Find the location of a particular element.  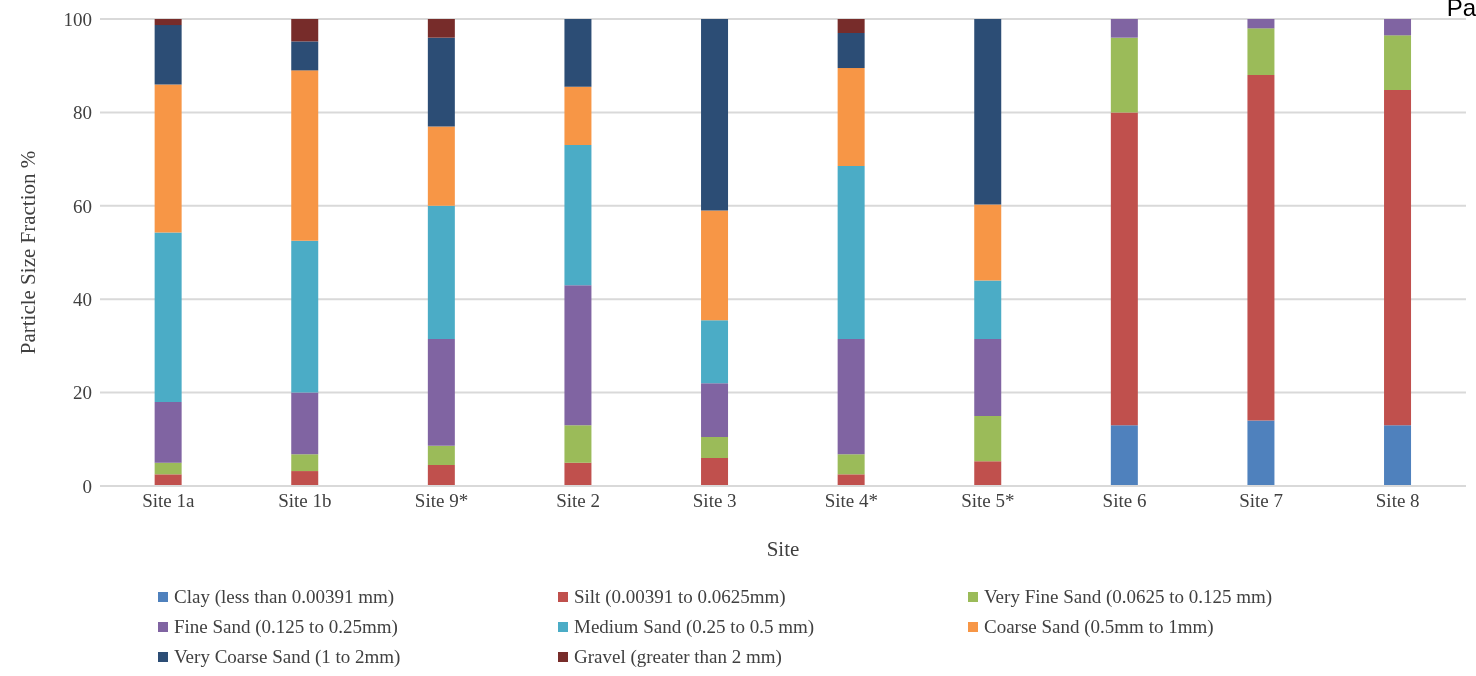

y-tick-label: 80 is located at coordinates (82, 113).